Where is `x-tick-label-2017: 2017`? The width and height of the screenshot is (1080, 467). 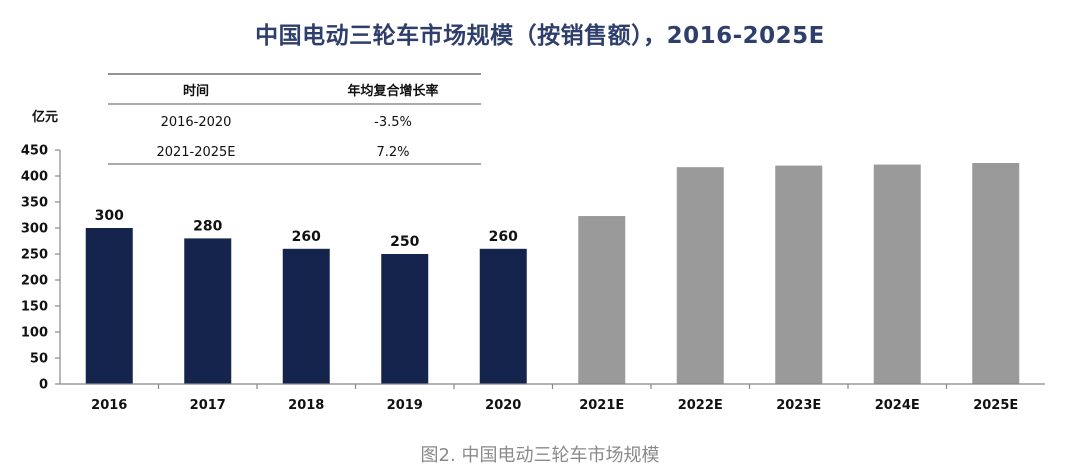 x-tick-label-2017: 2017 is located at coordinates (208, 405).